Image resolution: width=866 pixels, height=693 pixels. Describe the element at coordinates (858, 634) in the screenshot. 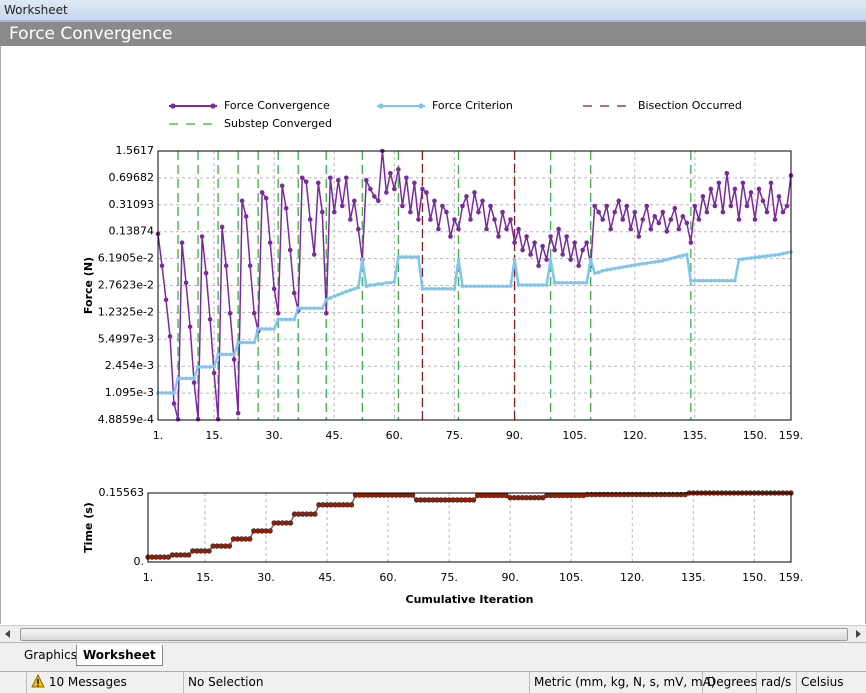

I see `scroll-right` at that location.